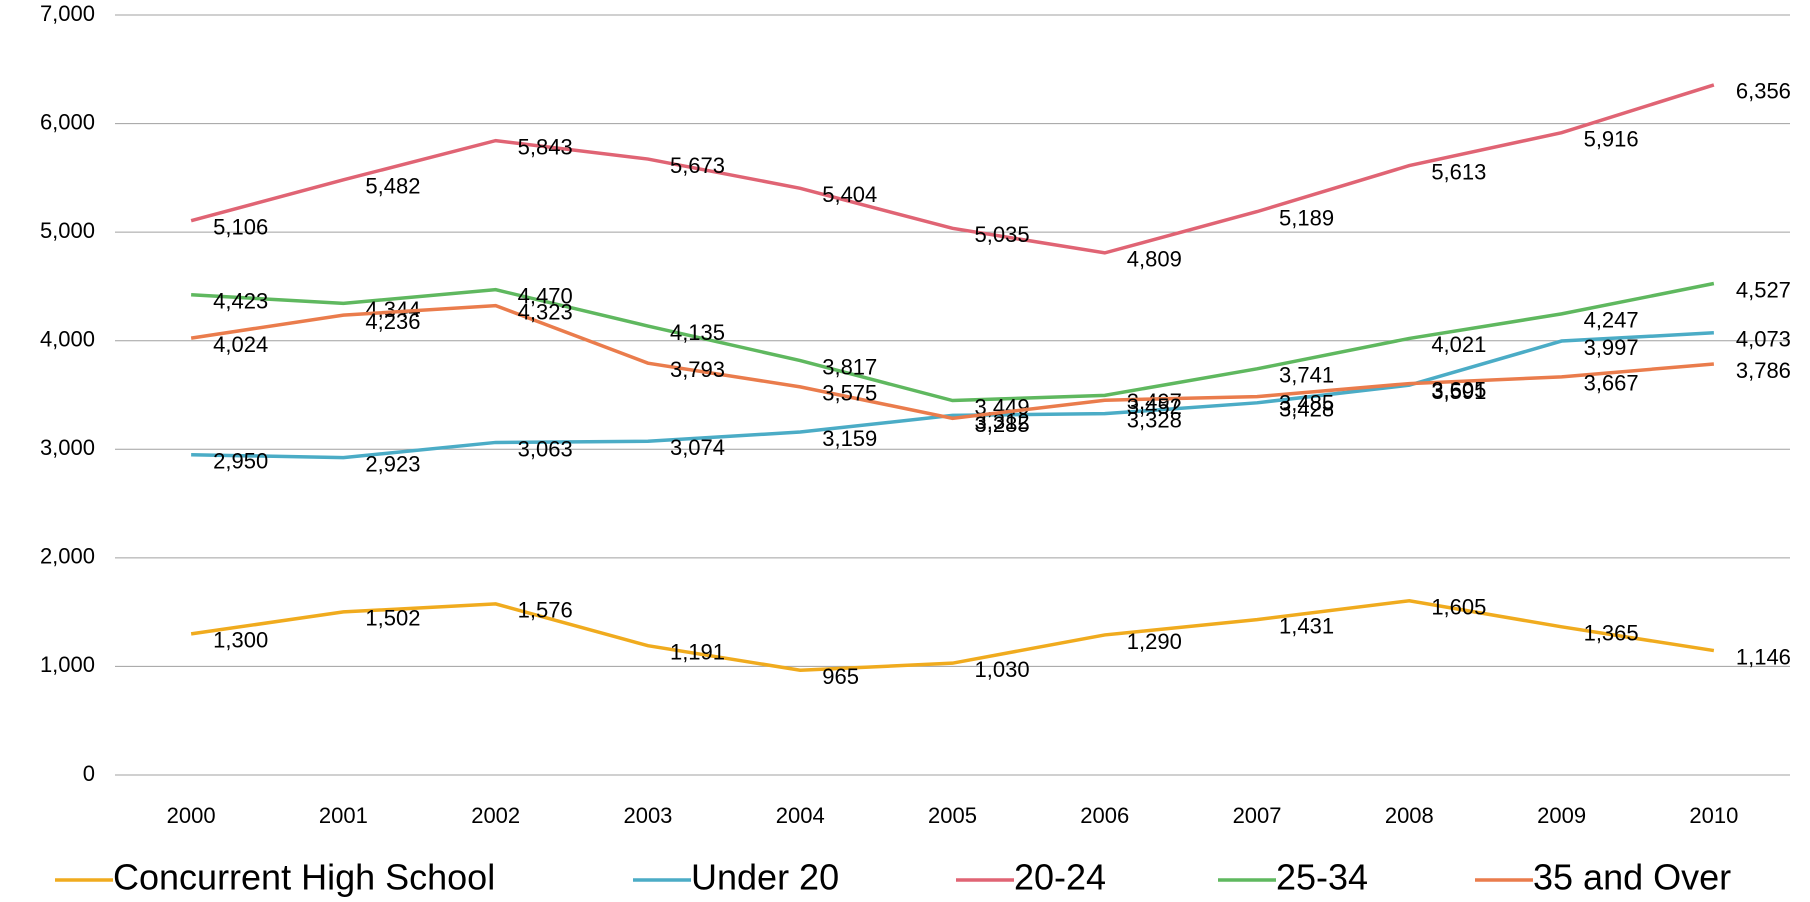  What do you see at coordinates (1104, 815) in the screenshot?
I see `x-tick-label: 2006` at bounding box center [1104, 815].